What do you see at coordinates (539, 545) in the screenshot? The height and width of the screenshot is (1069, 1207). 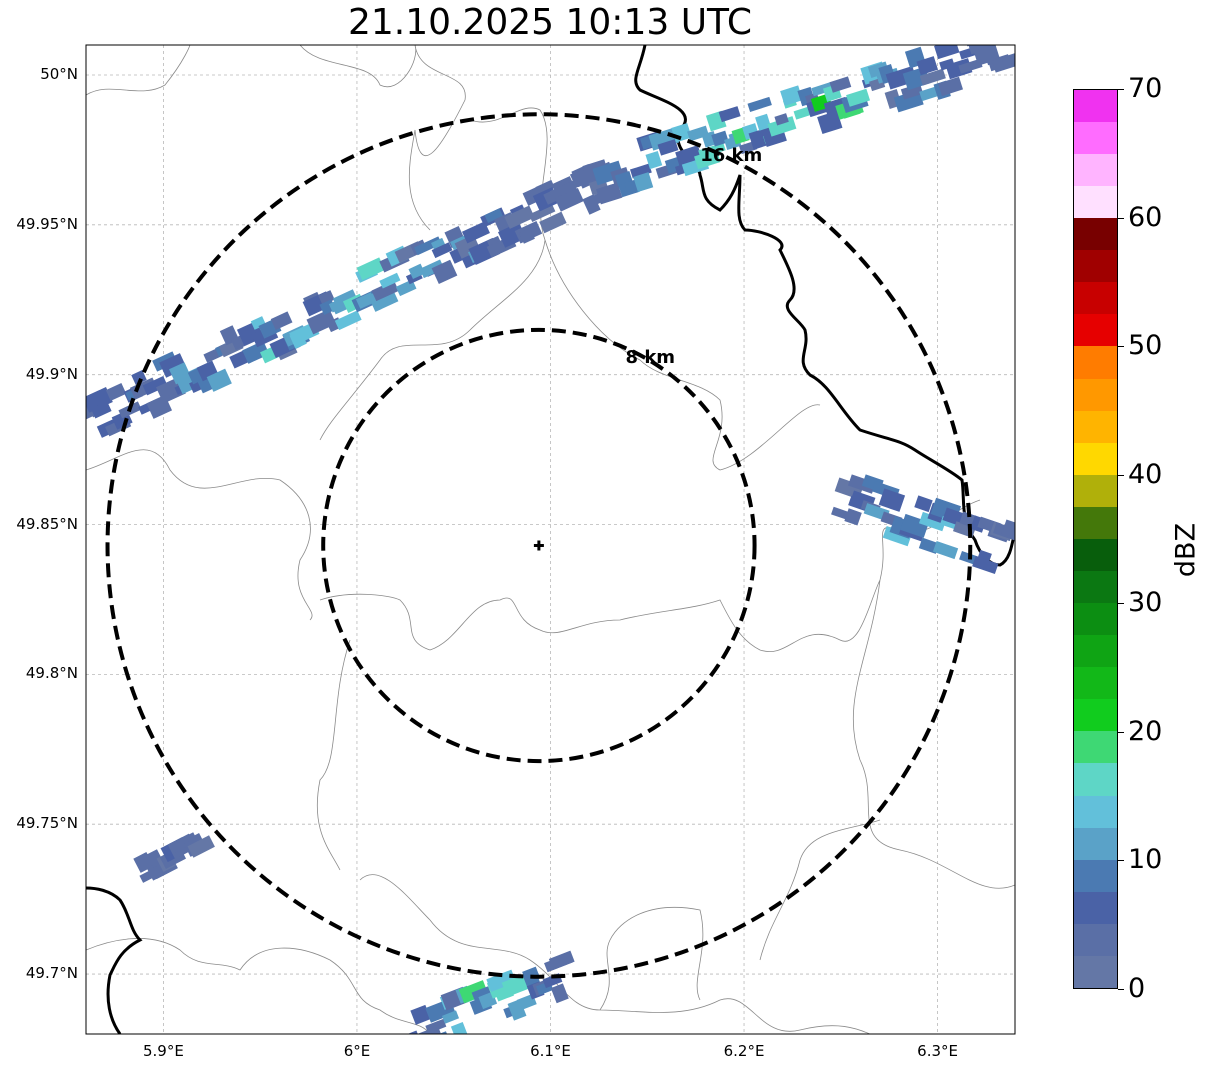 I see `range-ring-8km` at bounding box center [539, 545].